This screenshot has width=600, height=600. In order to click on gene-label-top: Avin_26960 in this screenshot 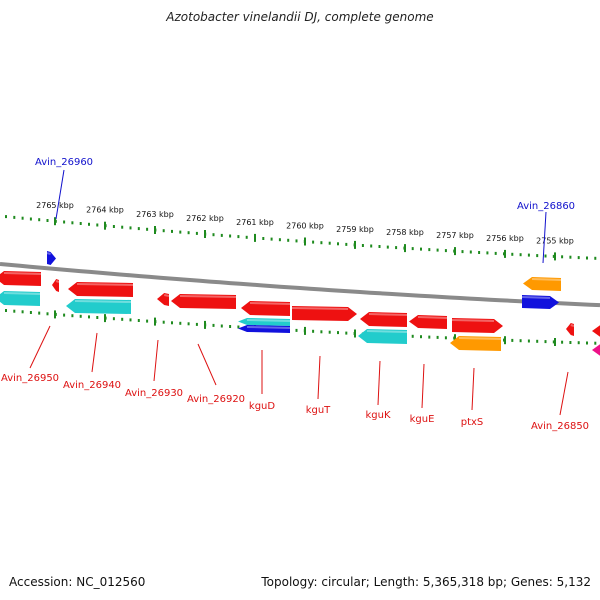, I will do `click(64, 162)`.